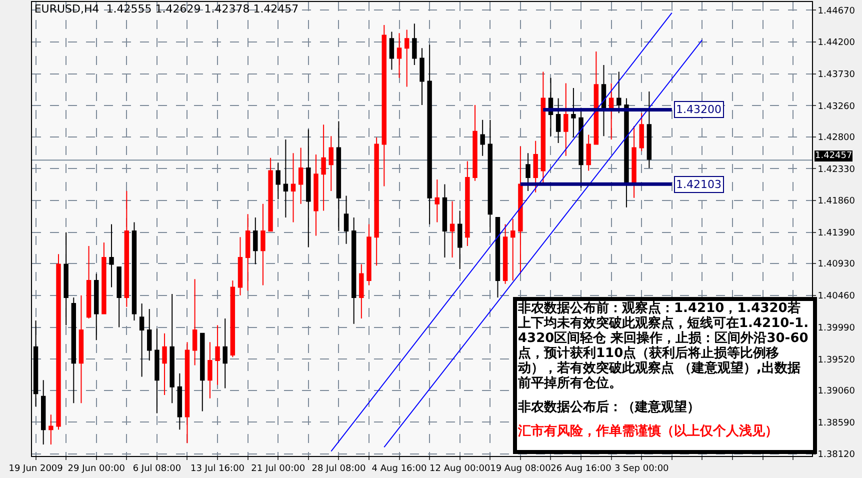 This screenshot has width=862, height=478. What do you see at coordinates (837, 75) in the screenshot?
I see `y-tick-label: 1.43730` at bounding box center [837, 75].